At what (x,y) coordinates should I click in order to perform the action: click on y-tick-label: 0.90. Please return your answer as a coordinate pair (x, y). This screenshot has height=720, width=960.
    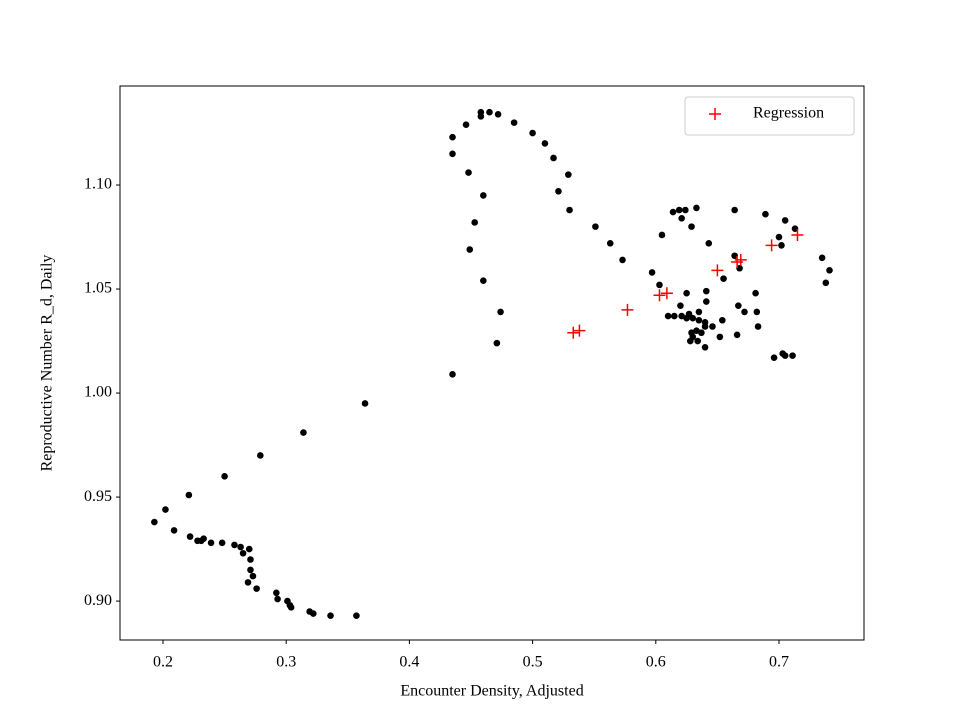
    Looking at the image, I should click on (98, 600).